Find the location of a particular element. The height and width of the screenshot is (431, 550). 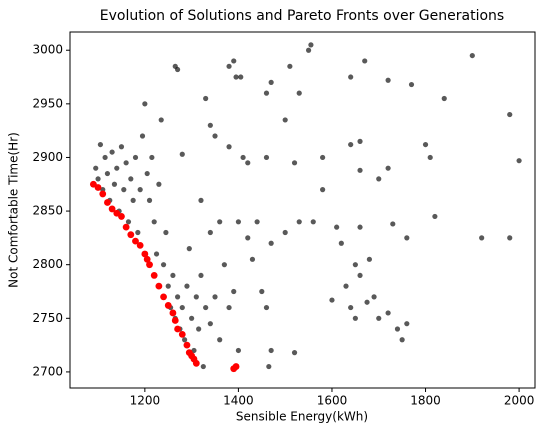

x-tick-label: 1200 is located at coordinates (145, 401).